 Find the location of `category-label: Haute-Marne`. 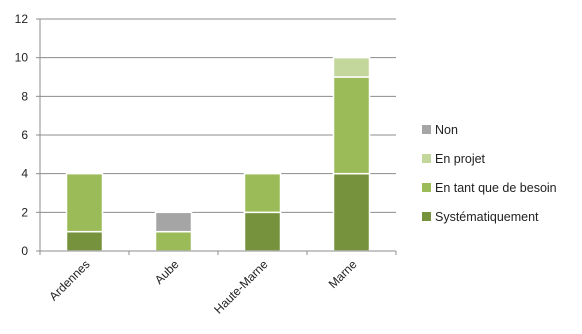

category-label: Haute-Marne is located at coordinates (241, 287).